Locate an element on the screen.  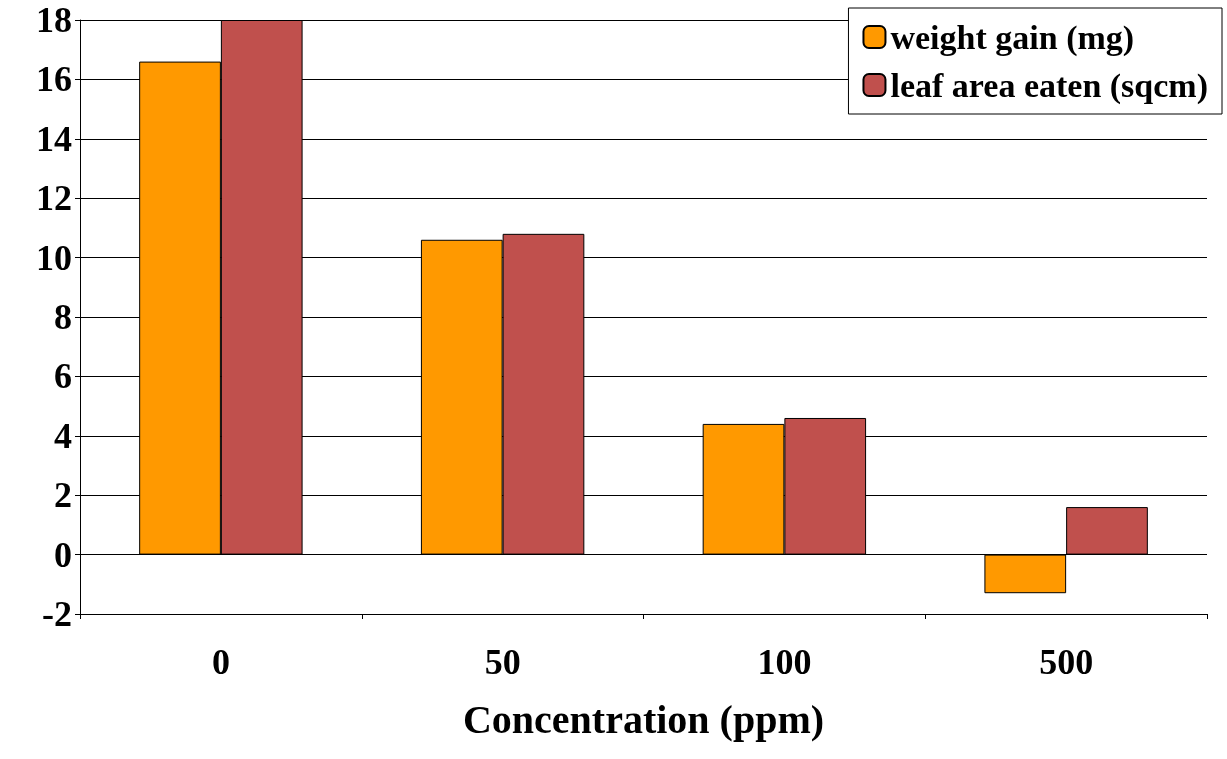
x-tick-label: 500 is located at coordinates (1066, 662).